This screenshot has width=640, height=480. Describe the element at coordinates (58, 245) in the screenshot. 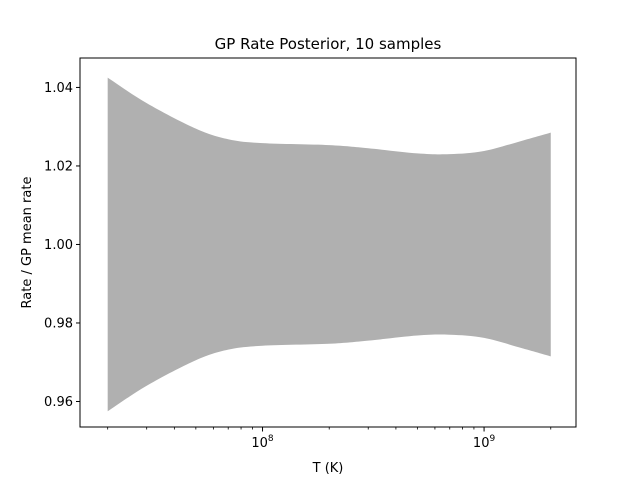

I see `y-tick-label: 1.00` at that location.